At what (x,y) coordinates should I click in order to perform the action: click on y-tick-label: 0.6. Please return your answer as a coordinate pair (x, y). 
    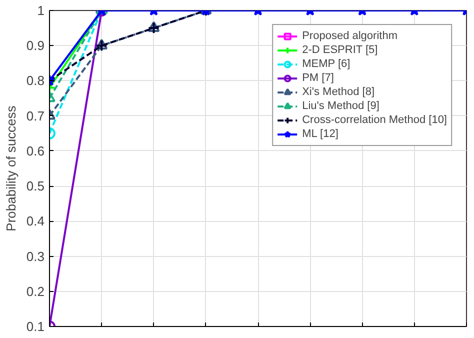
    Looking at the image, I should click on (35, 150).